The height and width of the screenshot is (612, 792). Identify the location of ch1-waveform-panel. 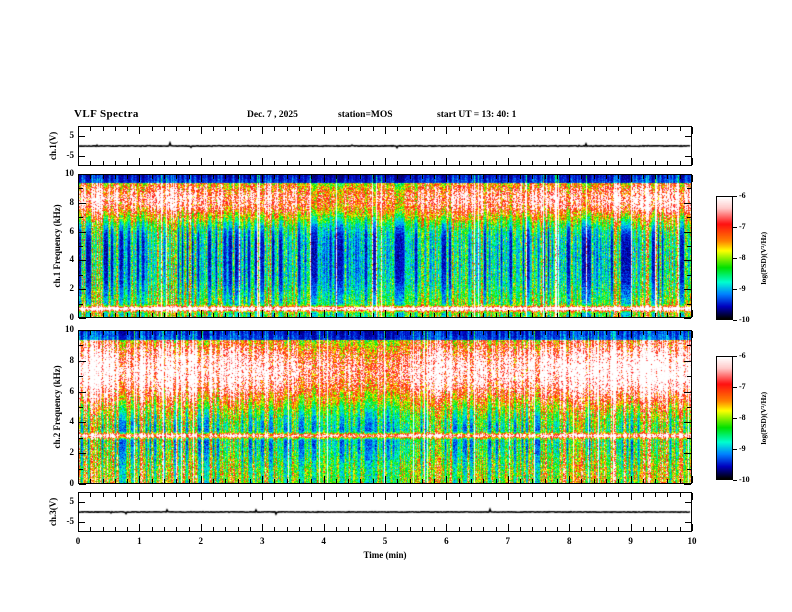
(385, 146).